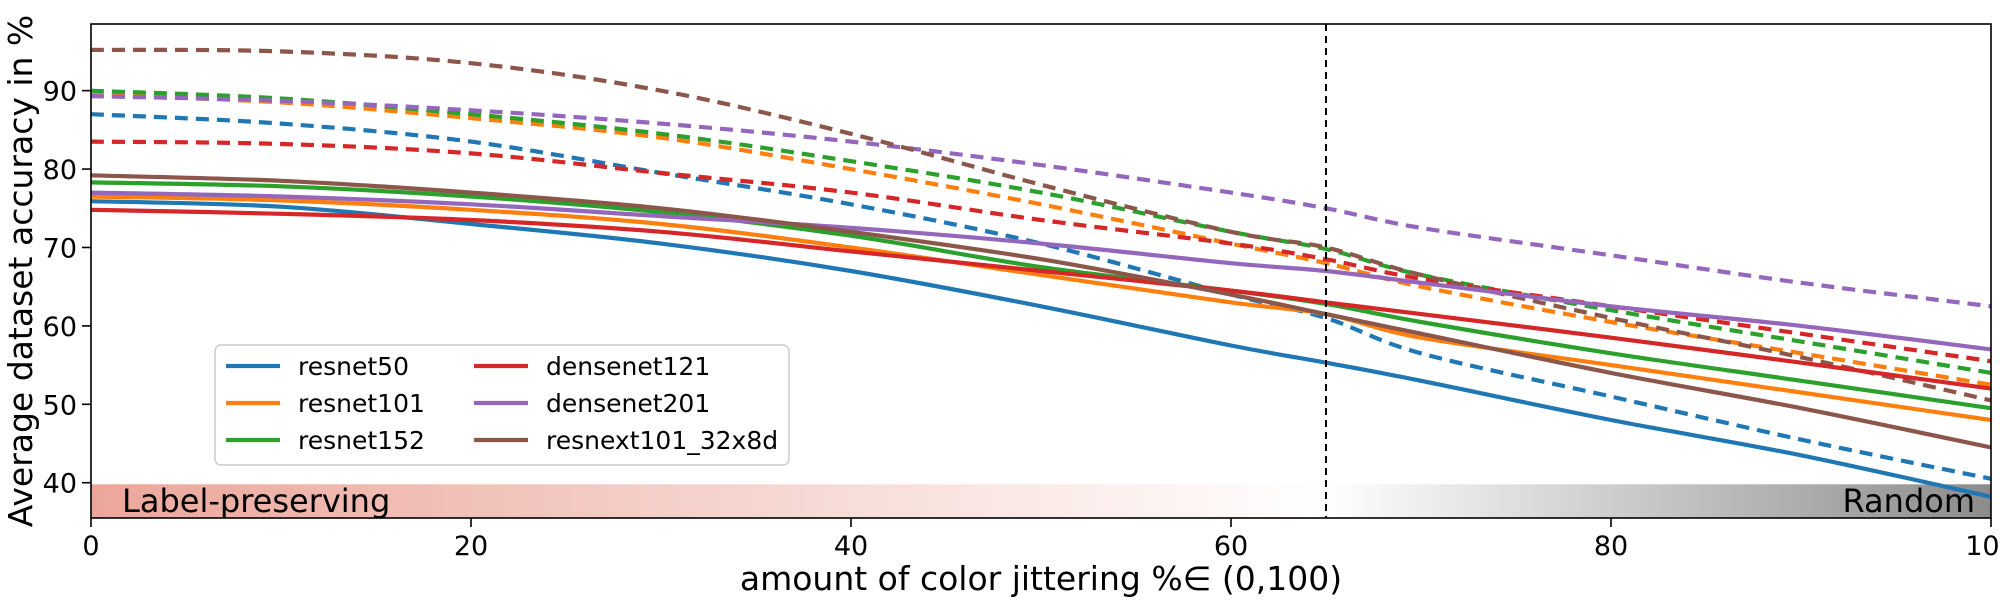 Image resolution: width=2000 pixels, height=604 pixels. What do you see at coordinates (1041, 578) in the screenshot?
I see `x-axis-label: amount of color jittering %∈ (0,100)` at bounding box center [1041, 578].